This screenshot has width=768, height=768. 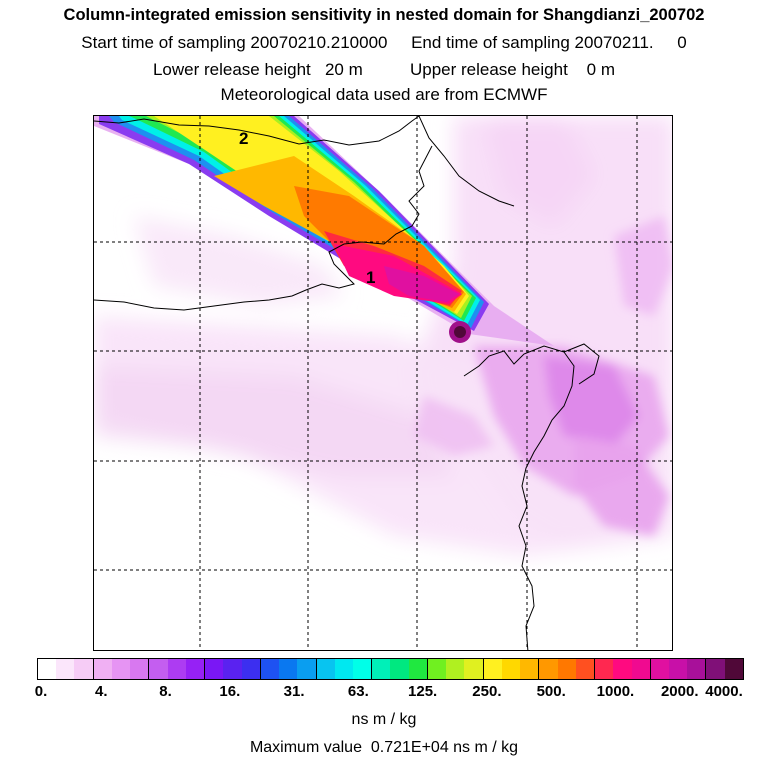 What do you see at coordinates (615, 691) in the screenshot?
I see `color-scale-tick-label: 1000.` at bounding box center [615, 691].